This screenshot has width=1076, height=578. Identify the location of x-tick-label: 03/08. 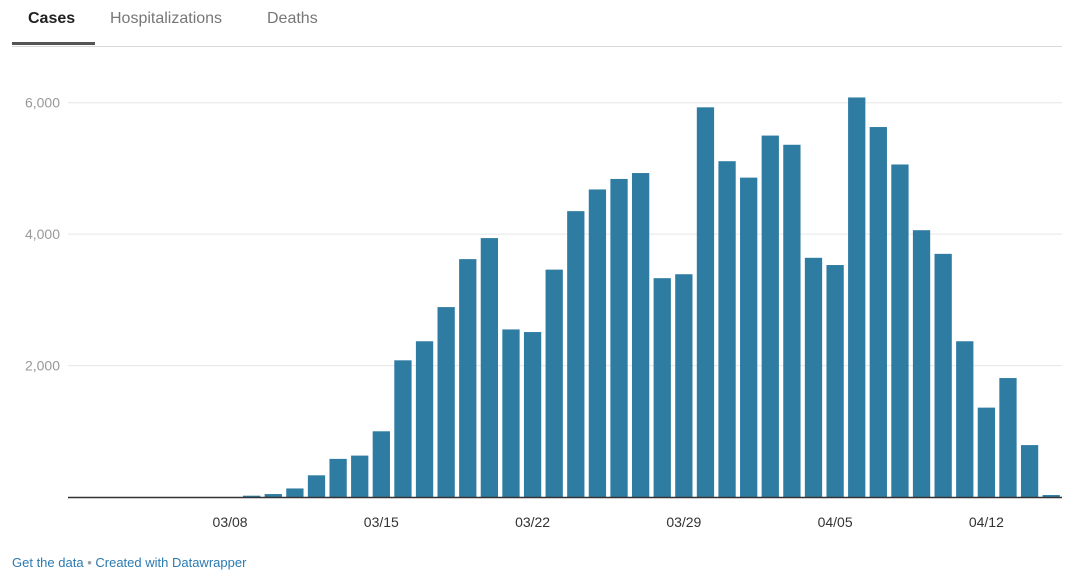
(230, 522).